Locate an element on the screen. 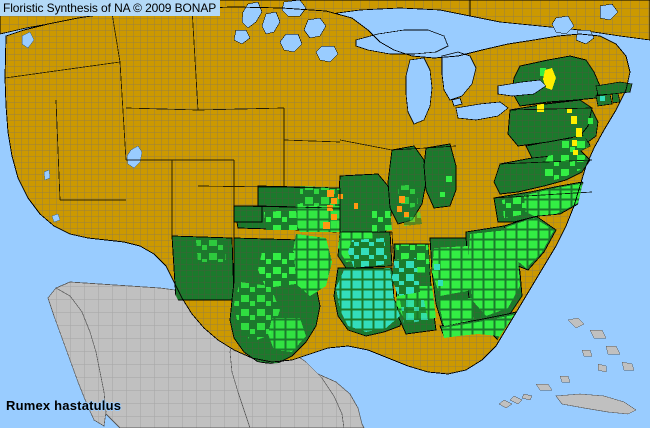  western-water is located at coordinates (82, 127).